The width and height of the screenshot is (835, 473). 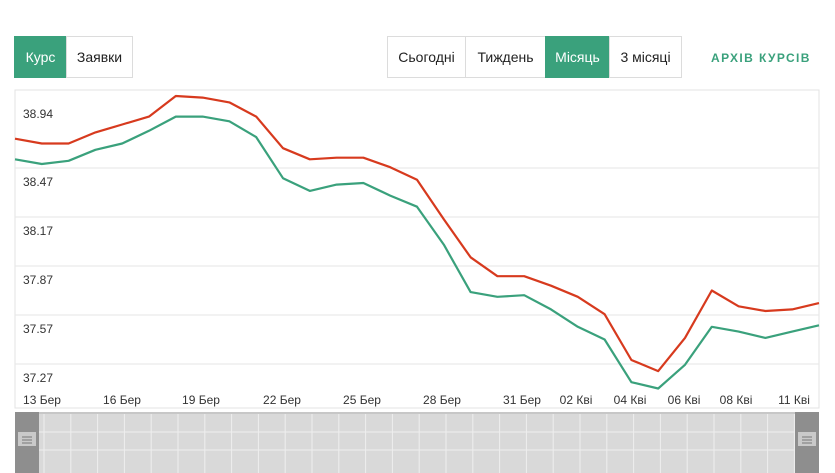 What do you see at coordinates (522, 400) in the screenshot?
I see `x-tick-label: 31 Бер` at bounding box center [522, 400].